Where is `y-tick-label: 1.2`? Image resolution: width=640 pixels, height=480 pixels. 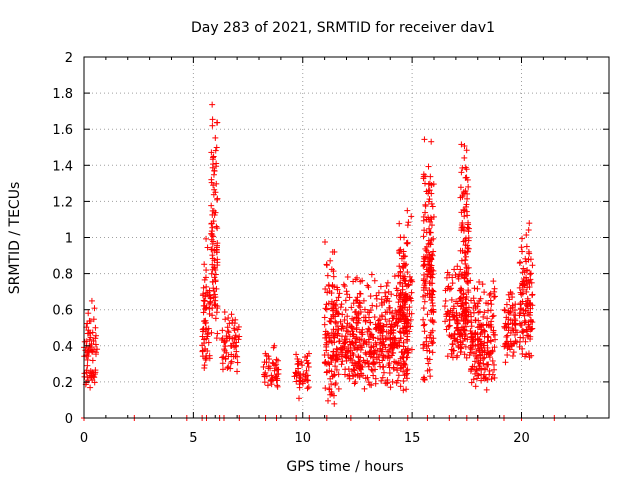
y-tick-label: 1.2 is located at coordinates (62, 202).